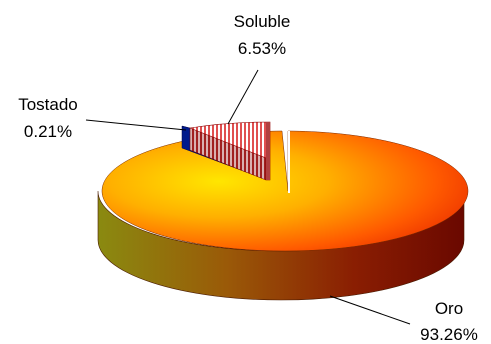 This screenshot has height=344, width=491. Describe the element at coordinates (48, 104) in the screenshot. I see `label-tostado-name: Tostado` at that location.